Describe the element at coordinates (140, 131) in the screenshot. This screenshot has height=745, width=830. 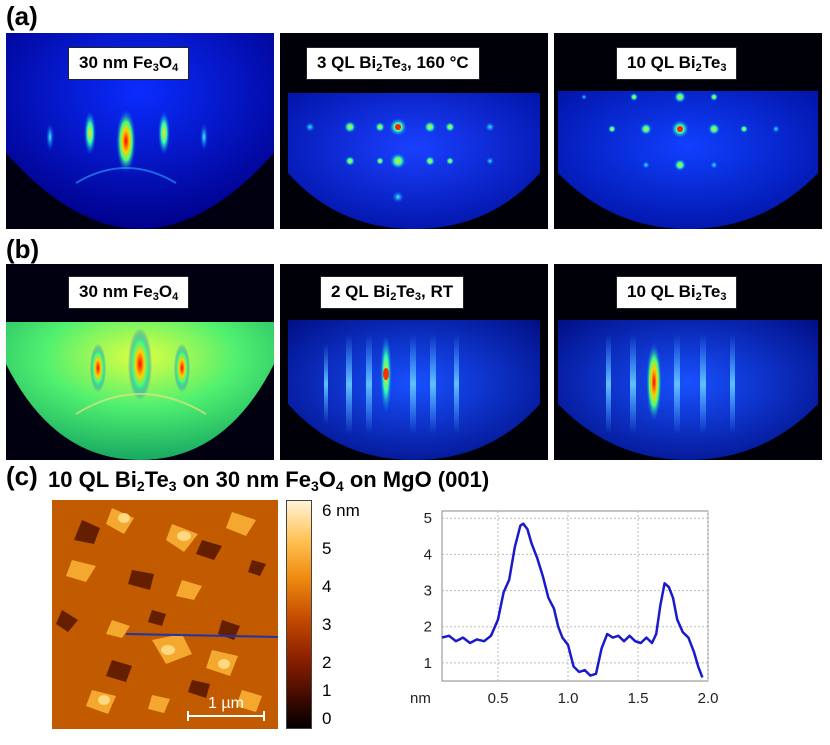
I see `rheed-image-a1: 30 nm Fe3O4` at that location.